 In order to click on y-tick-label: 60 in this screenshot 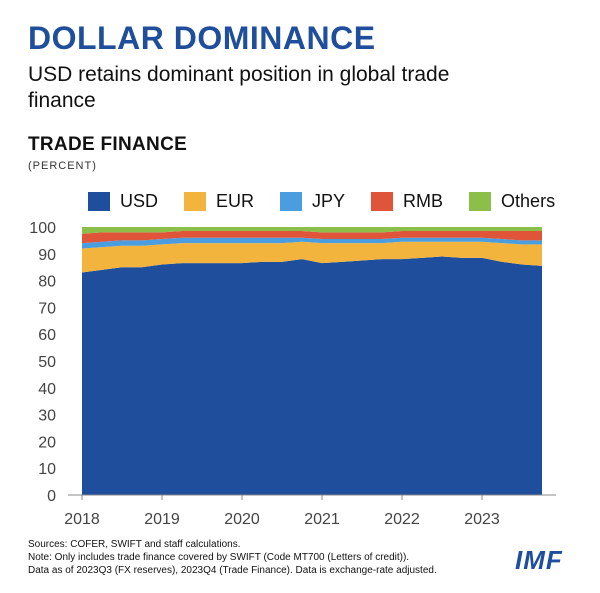, I will do `click(47, 335)`.